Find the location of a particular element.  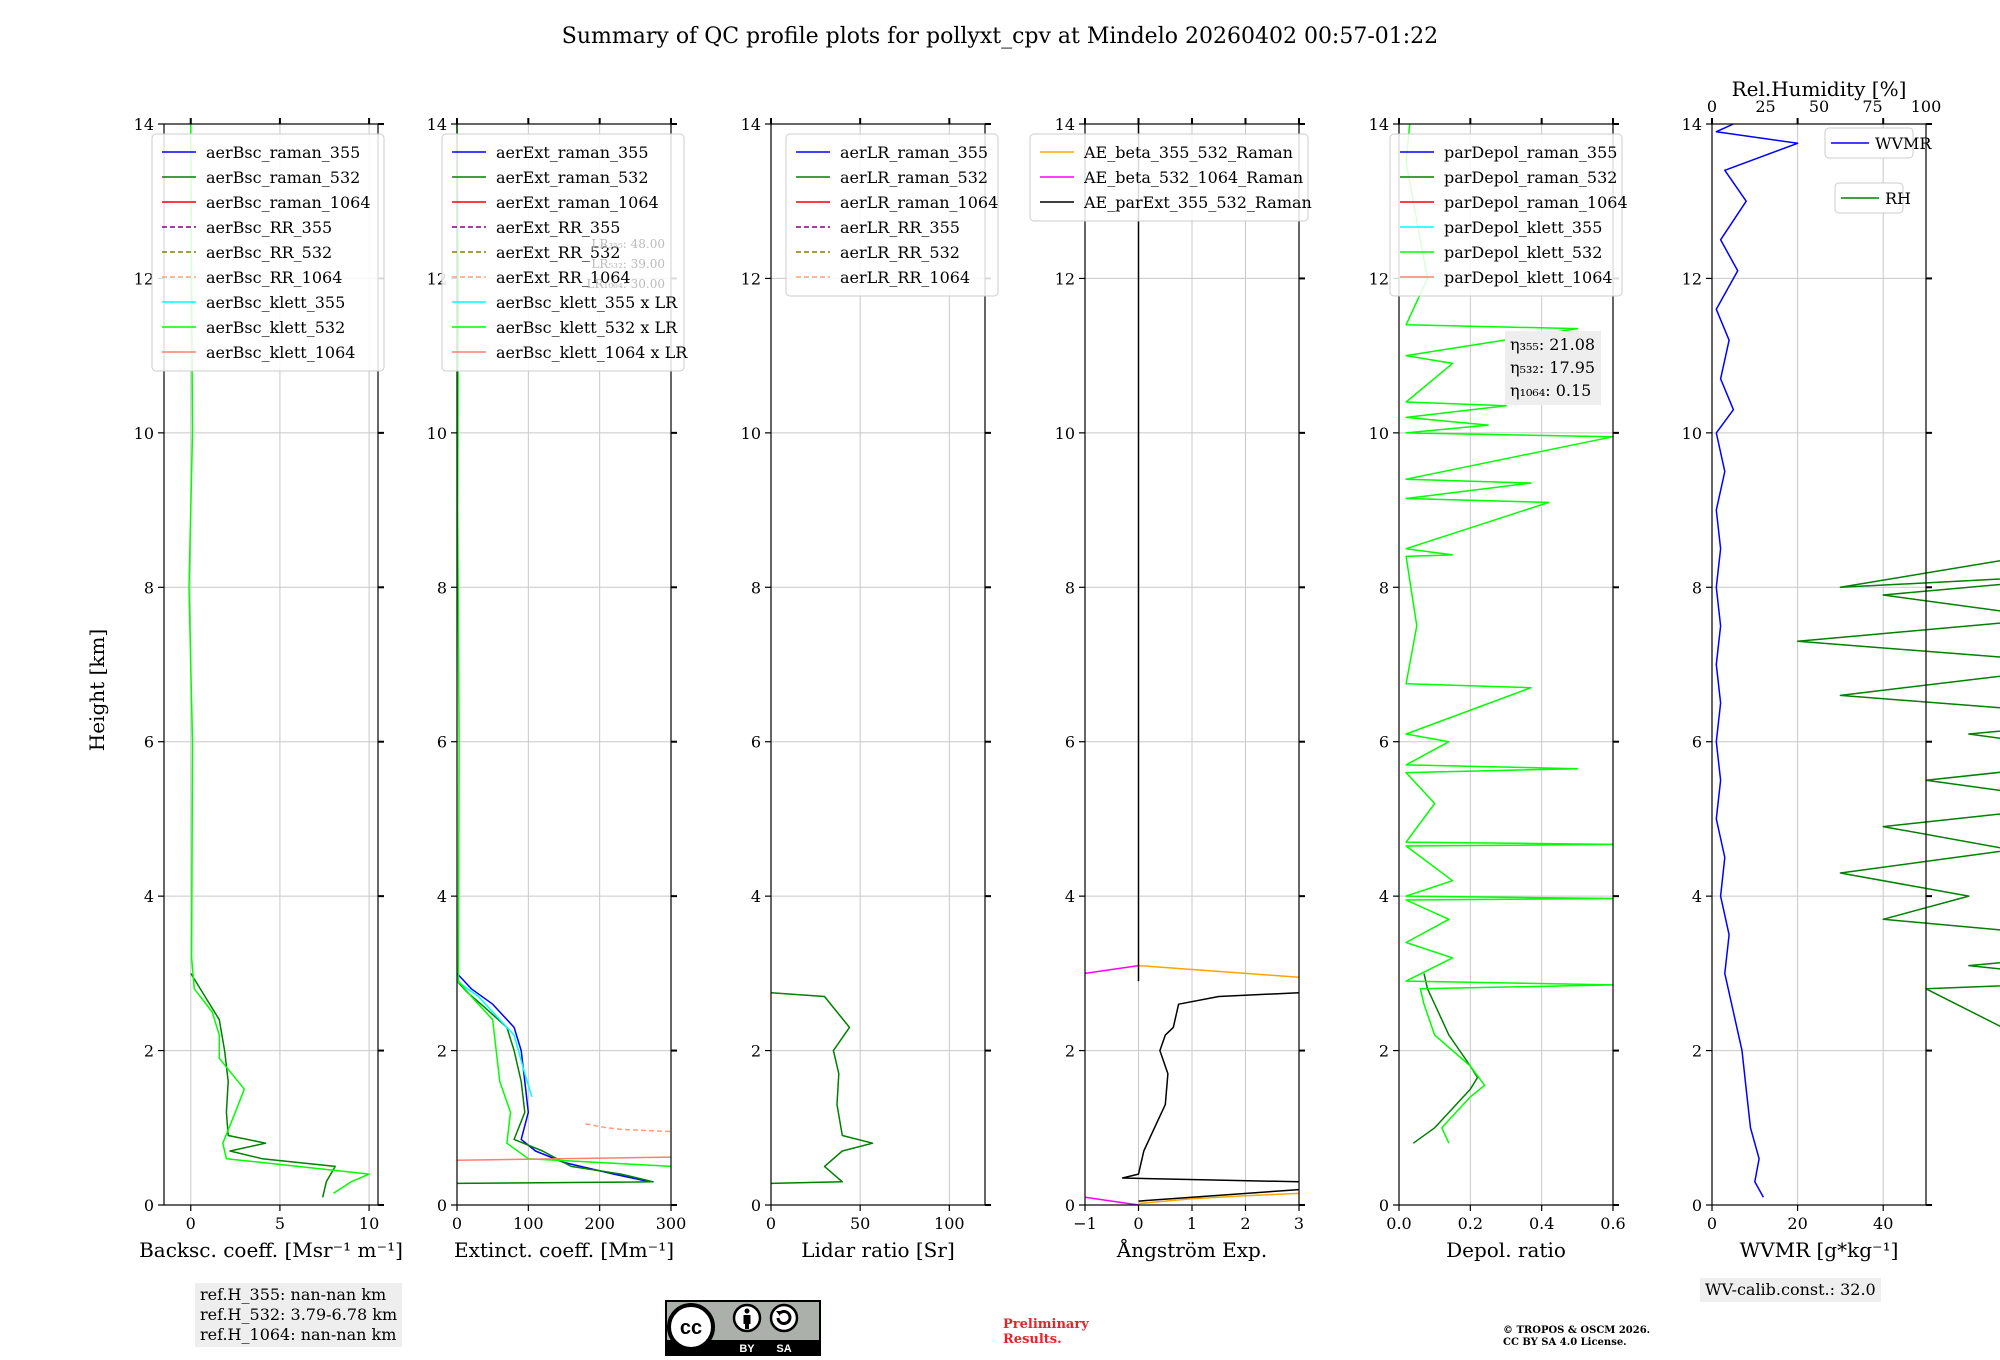

x-tick-label: 100 is located at coordinates (949, 1223).